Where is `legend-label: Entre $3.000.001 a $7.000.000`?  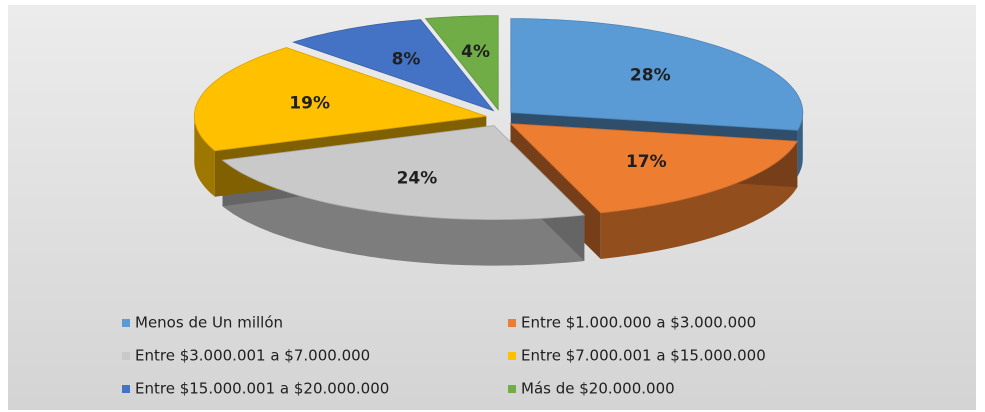
legend-label: Entre $3.000.001 a $7.000.000 is located at coordinates (252, 356).